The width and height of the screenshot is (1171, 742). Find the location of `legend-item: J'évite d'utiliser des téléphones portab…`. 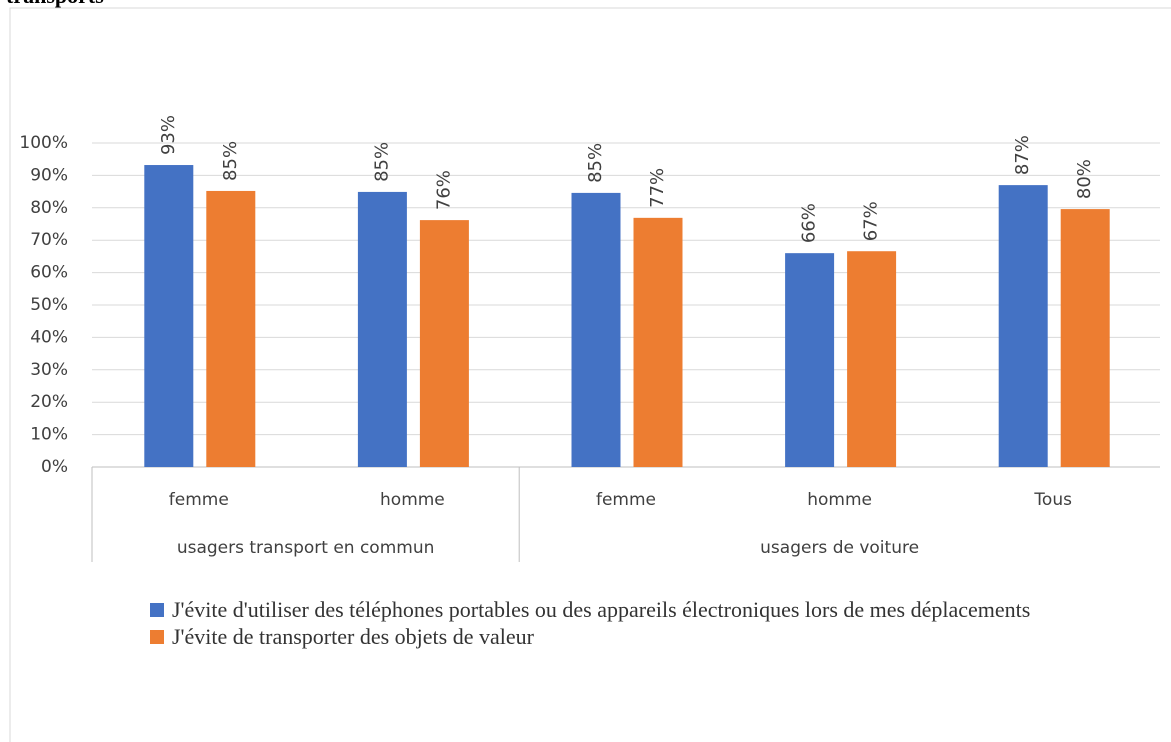

legend-item: J'évite d'utiliser des téléphones portab… is located at coordinates (600, 609).